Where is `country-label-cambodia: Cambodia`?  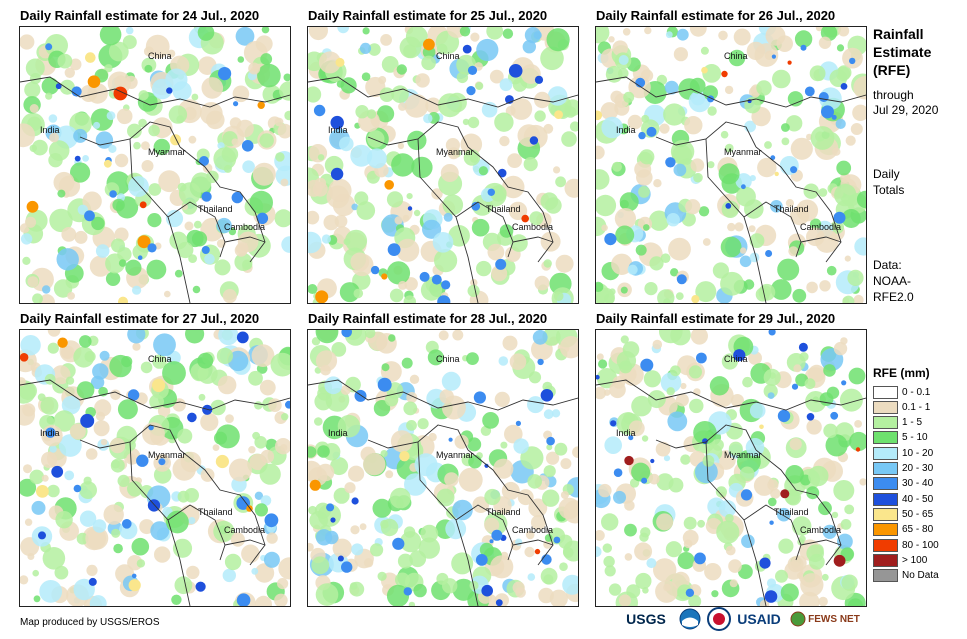 country-label-cambodia: Cambodia is located at coordinates (820, 530).